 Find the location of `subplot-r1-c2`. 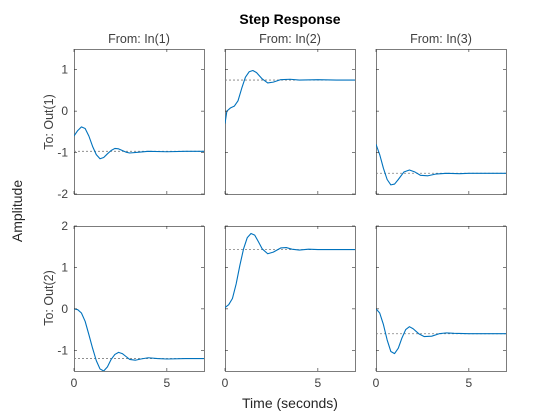

subplot-r1-c2 is located at coordinates (290, 122).